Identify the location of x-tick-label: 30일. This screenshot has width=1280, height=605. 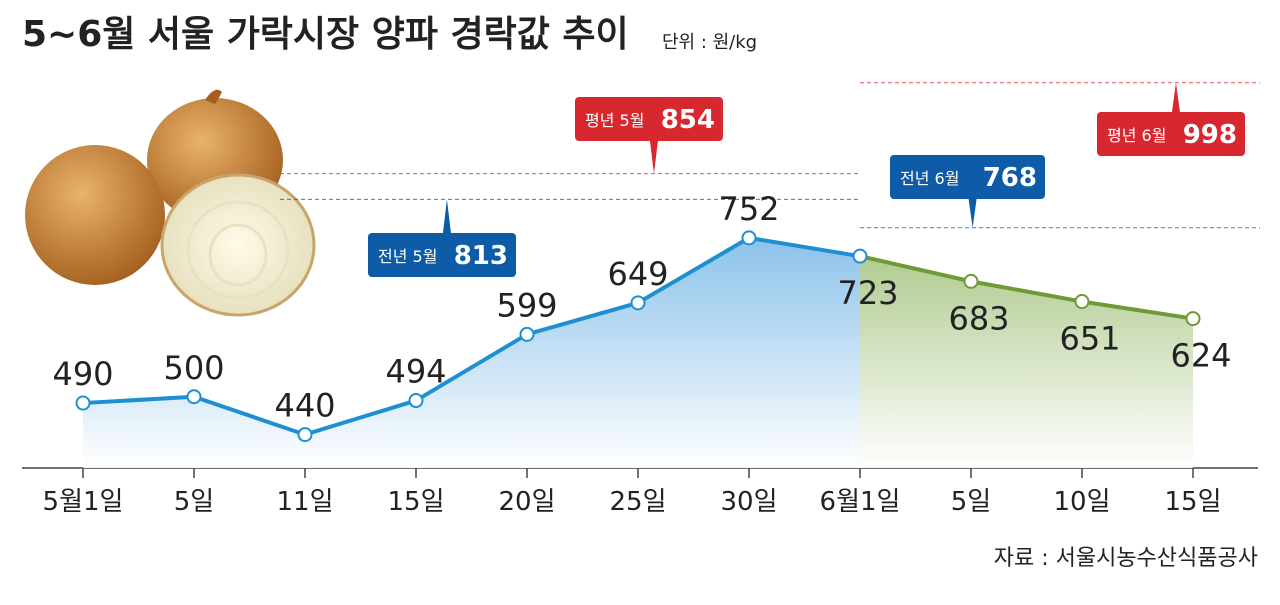
(748, 502).